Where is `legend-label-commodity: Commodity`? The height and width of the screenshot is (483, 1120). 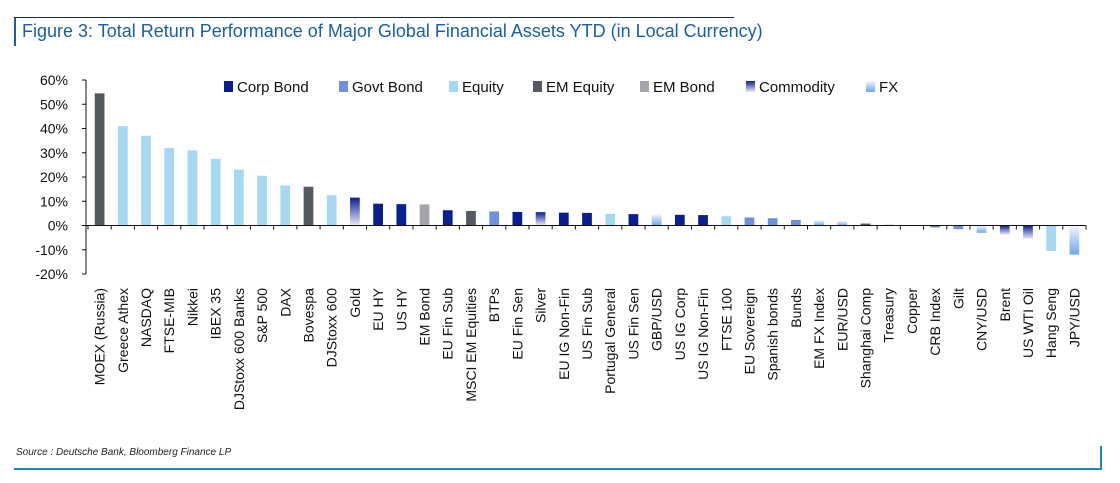
legend-label-commodity: Commodity is located at coordinates (797, 87).